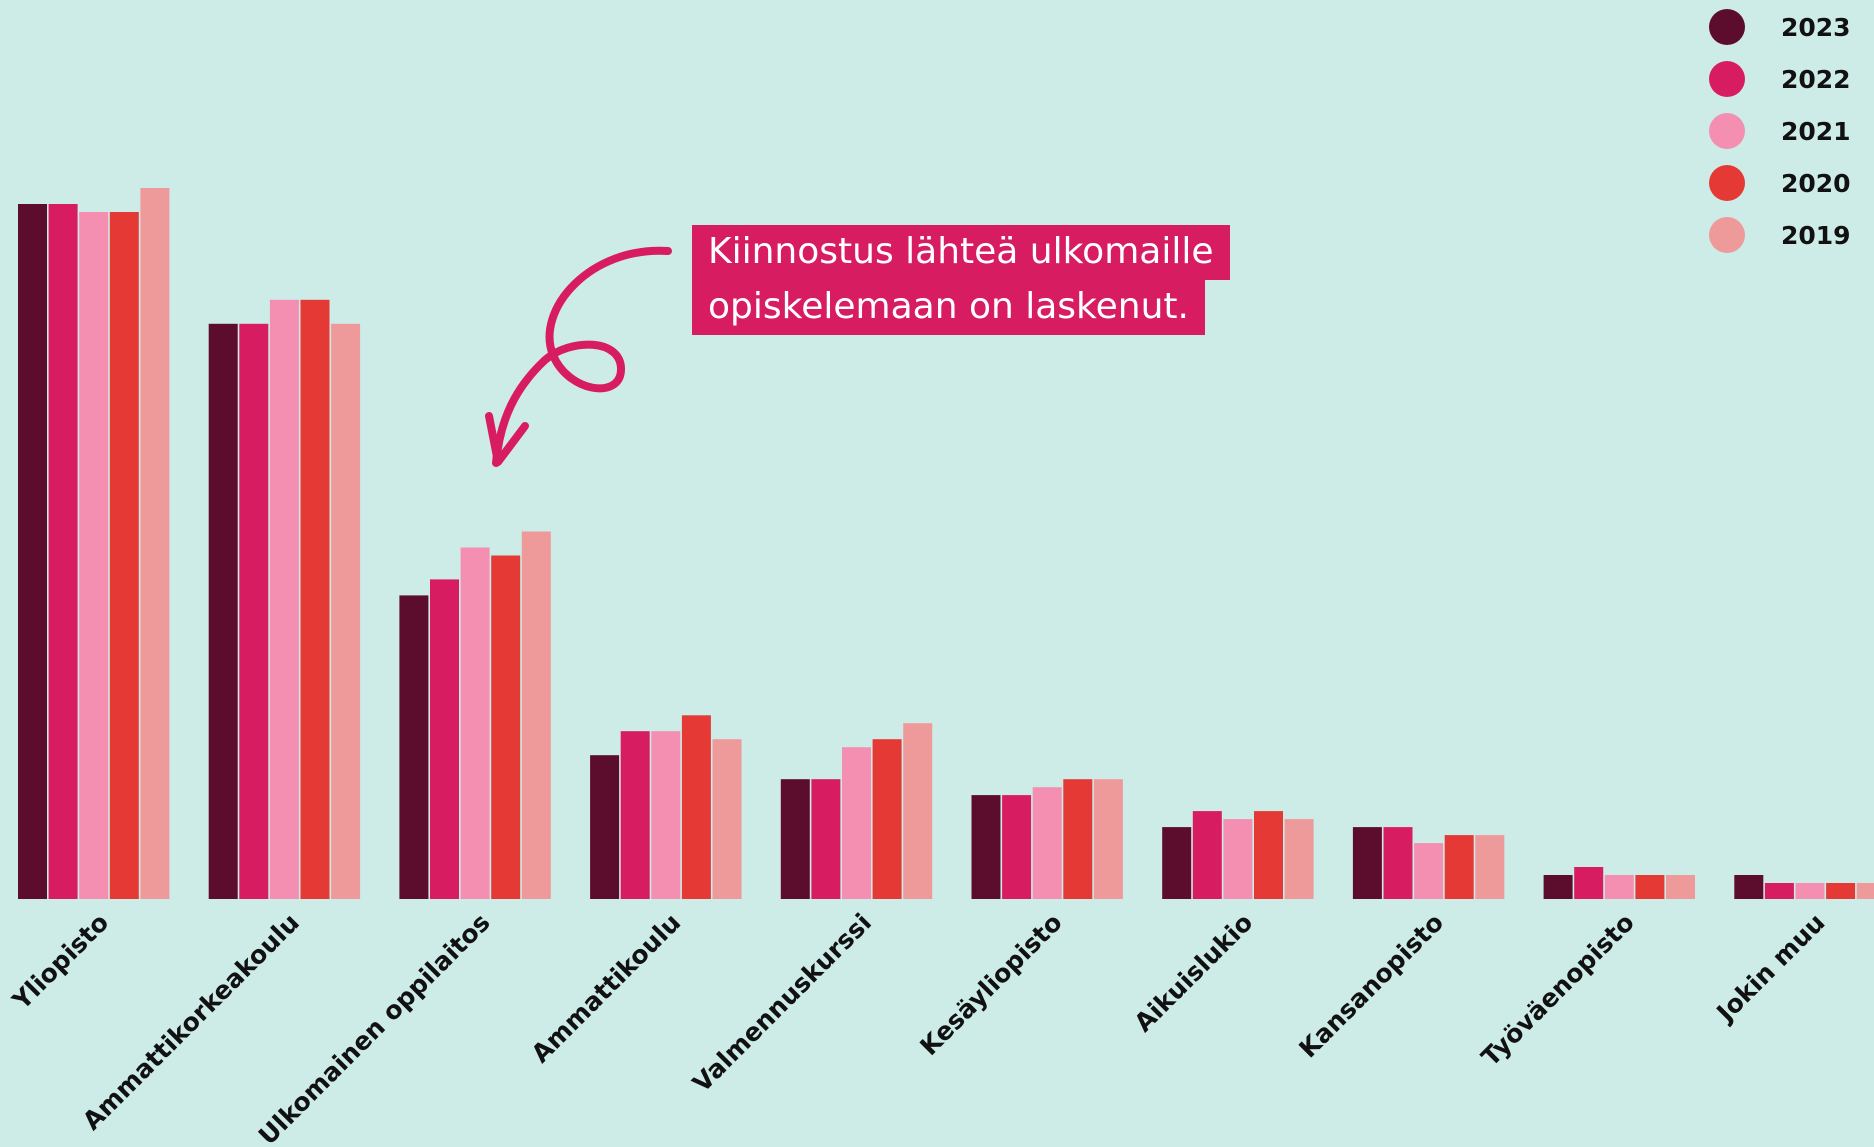  Describe the element at coordinates (1078, 839) in the screenshot. I see `bar-kesäyliopisto-2020` at that location.